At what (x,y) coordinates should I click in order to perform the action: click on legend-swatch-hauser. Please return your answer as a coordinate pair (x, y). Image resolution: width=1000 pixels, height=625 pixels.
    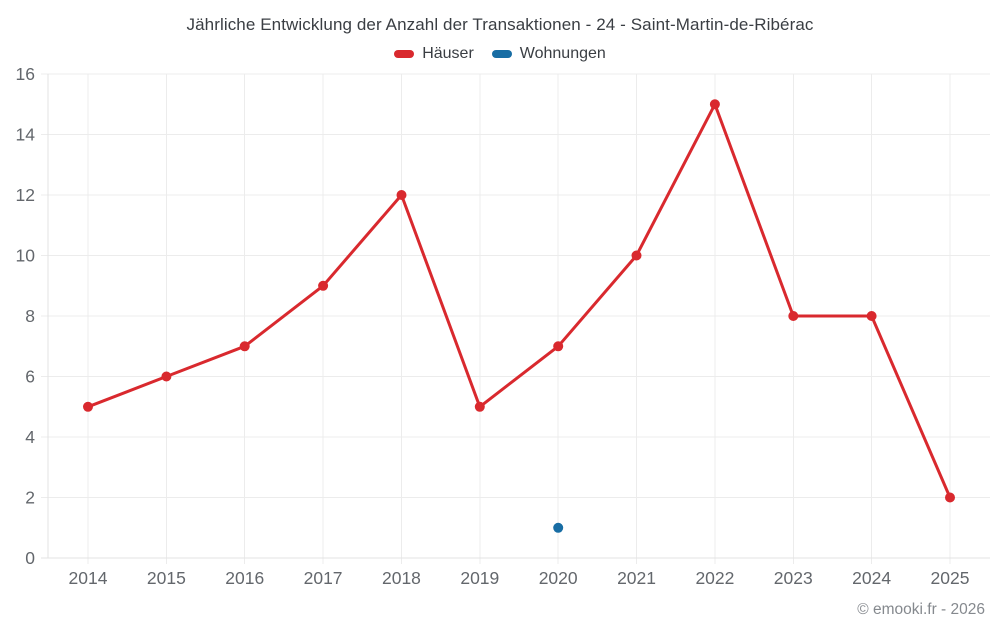
    Looking at the image, I should click on (404, 54).